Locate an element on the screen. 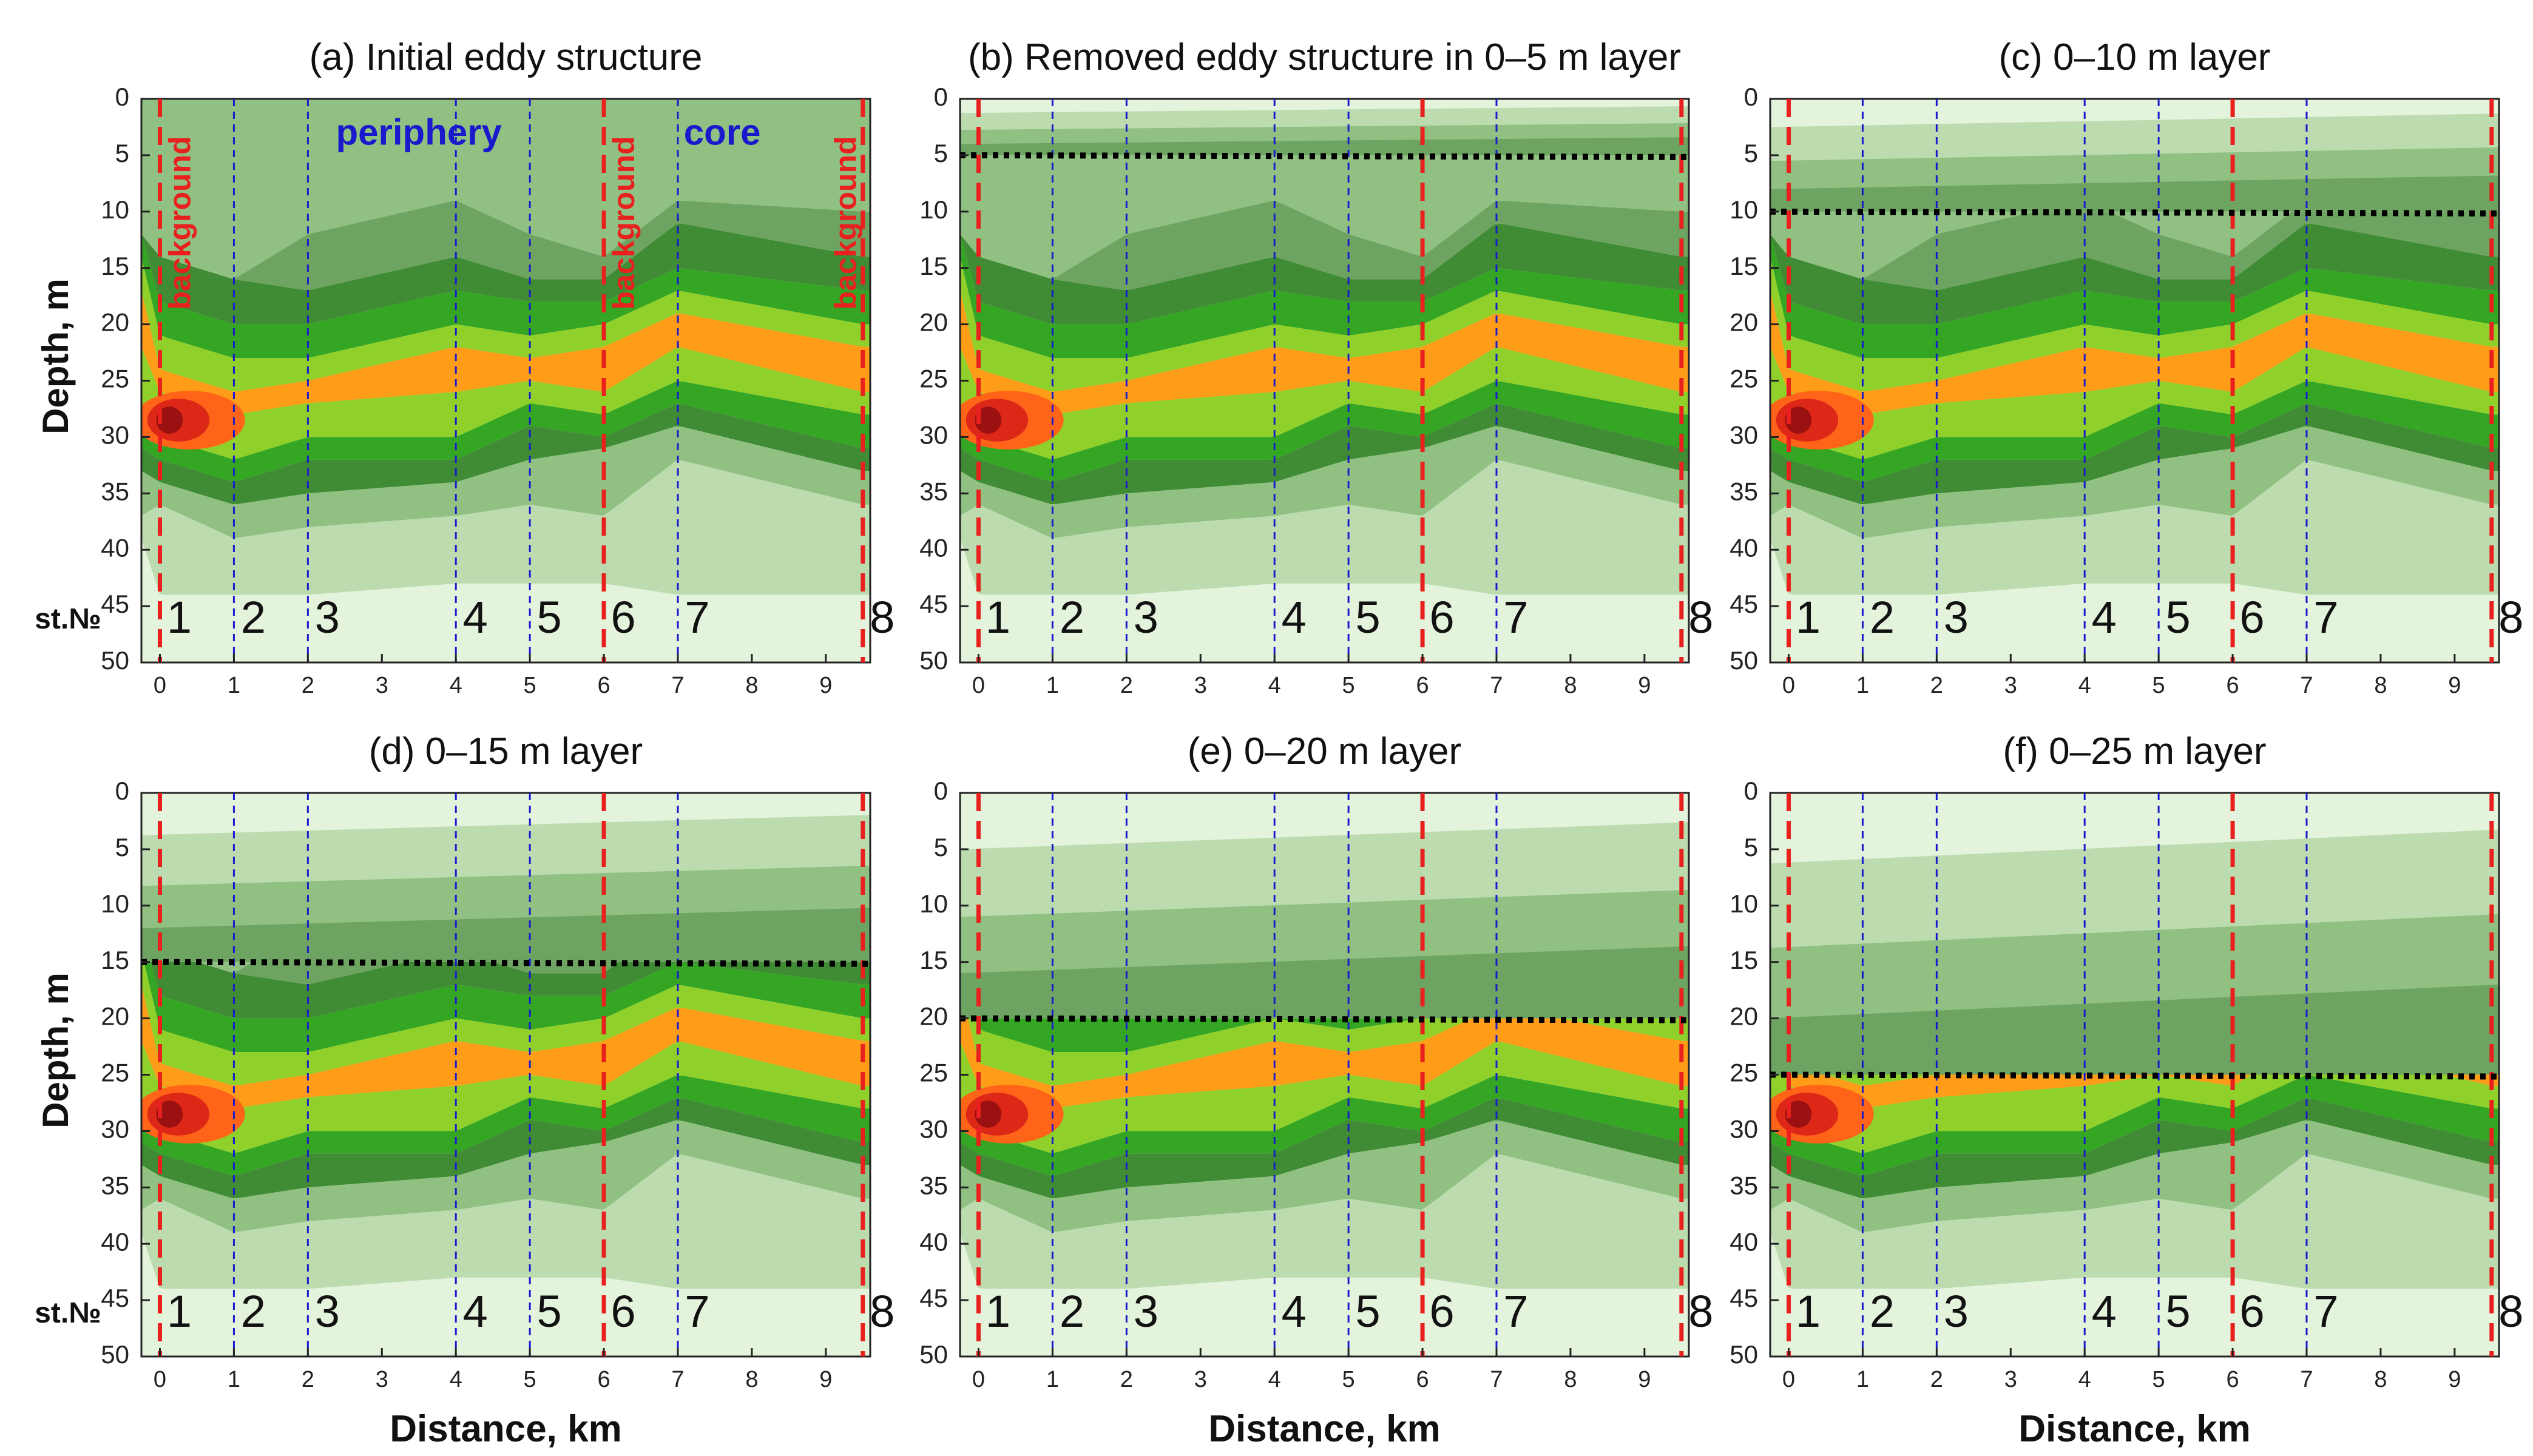 The image size is (2533, 1456). removed-layer-stripe is located at coordinates (1325, 982).